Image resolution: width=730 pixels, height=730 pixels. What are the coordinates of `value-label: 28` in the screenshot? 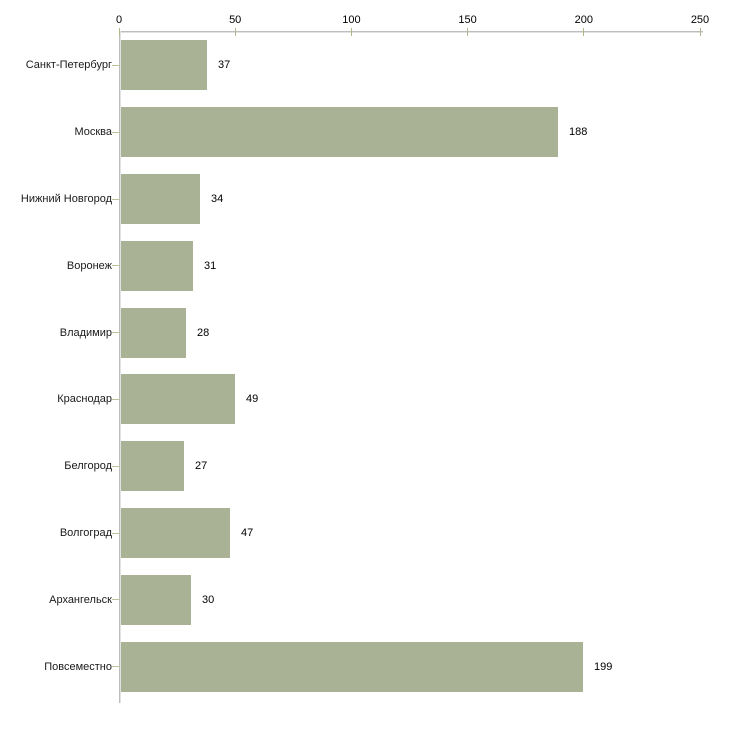 It's located at (203, 332).